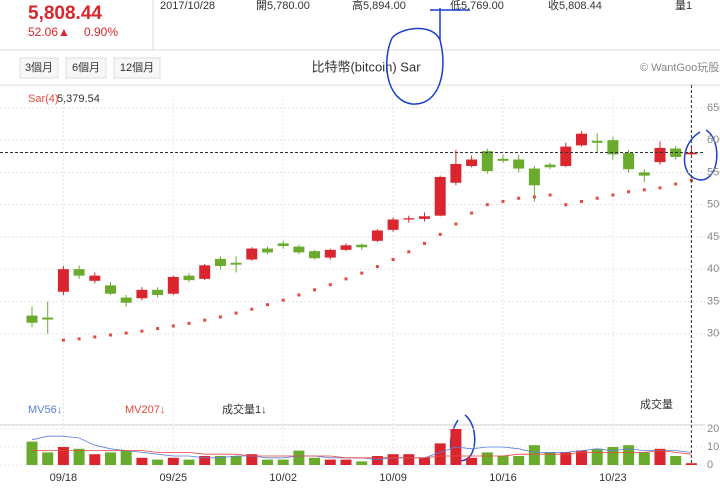 Image resolution: width=720 pixels, height=493 pixels. I want to click on x-tick-label: 09/25, so click(174, 478).